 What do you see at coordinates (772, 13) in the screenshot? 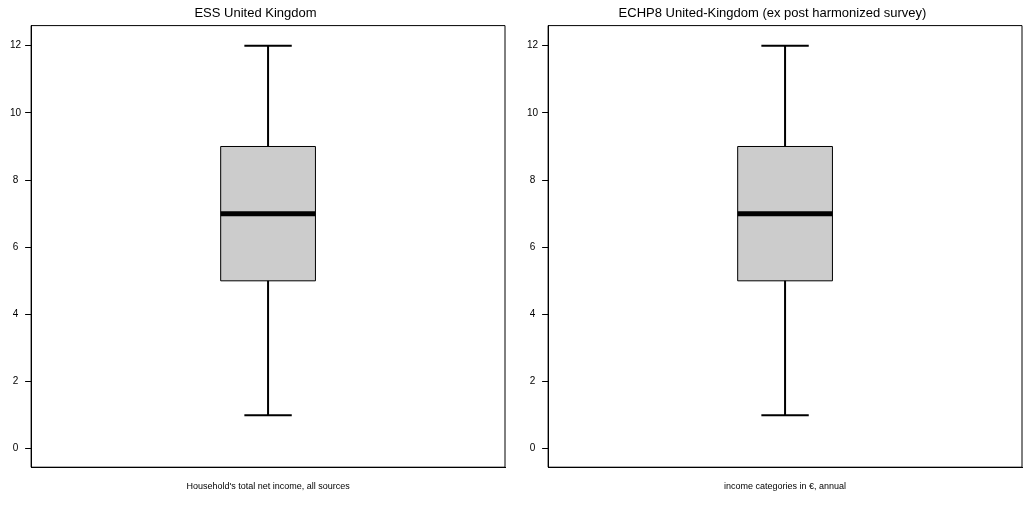
I see `chart-title: ECHP8 United-Kingdom (ex post harmonized survey)` at bounding box center [772, 13].